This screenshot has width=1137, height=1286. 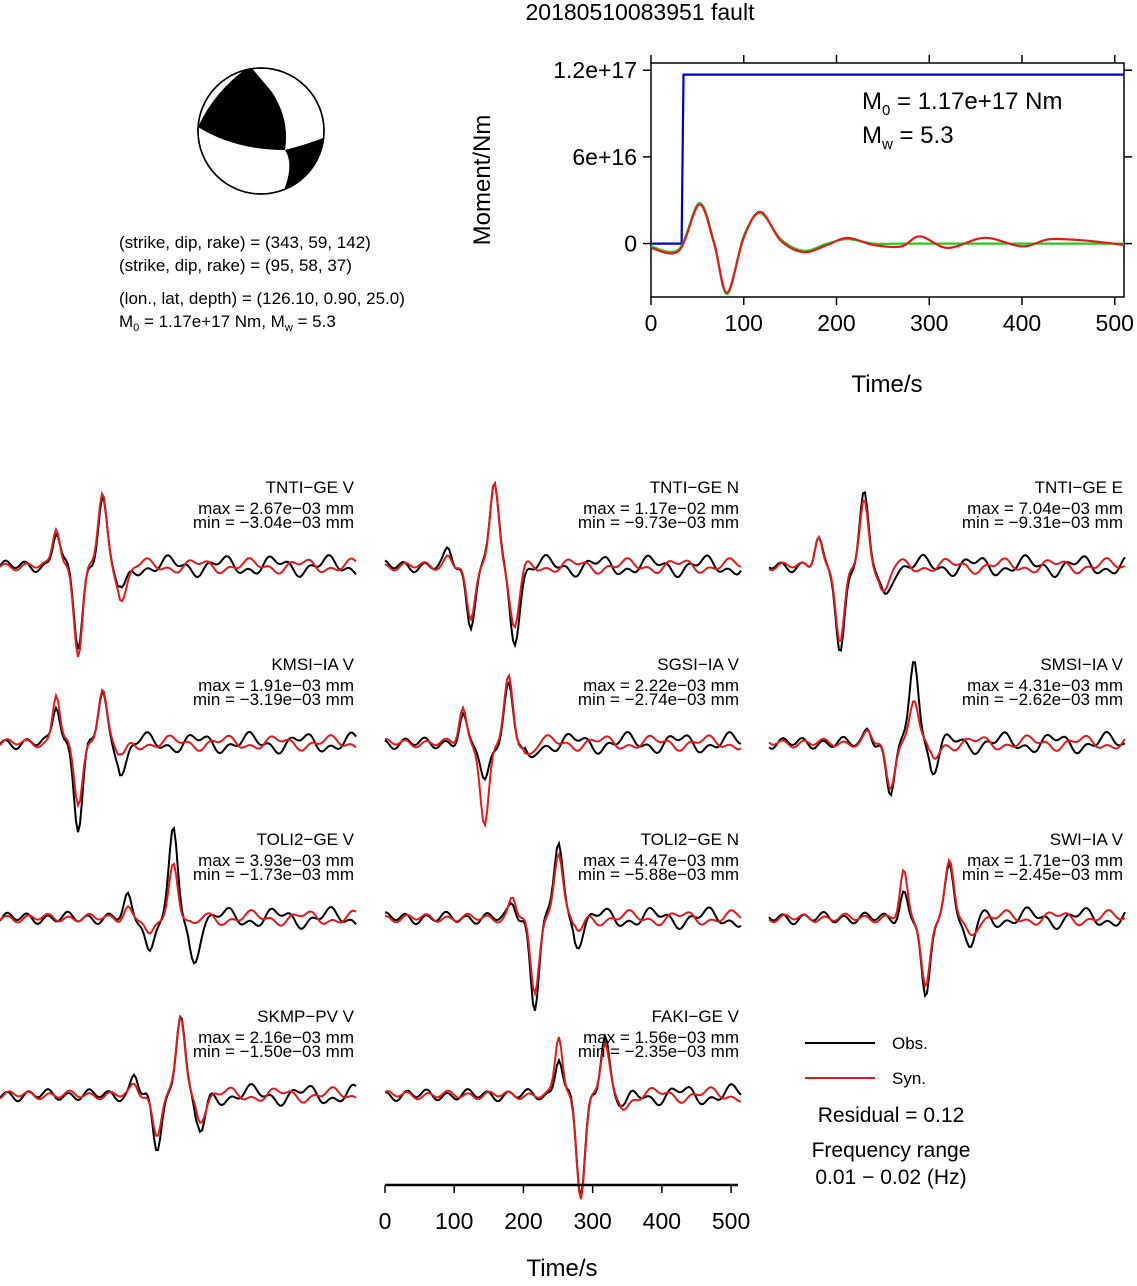 What do you see at coordinates (658, 1051) in the screenshot?
I see `panel-min-label: min = −2.35e−03 mm` at bounding box center [658, 1051].